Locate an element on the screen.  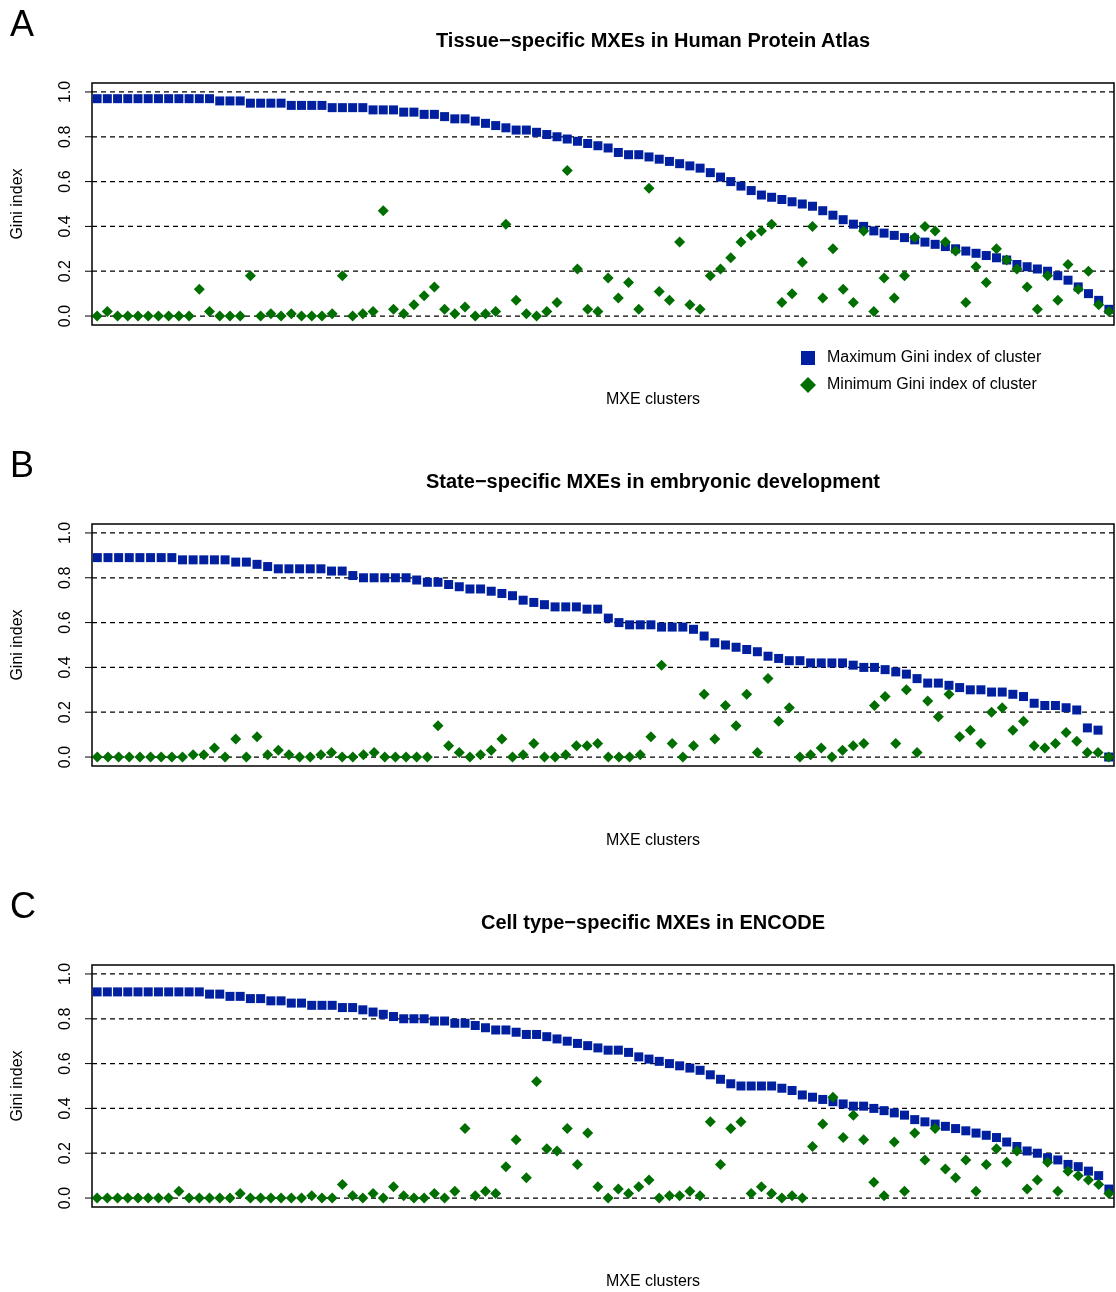
text: A is located at coordinates (22, 23).